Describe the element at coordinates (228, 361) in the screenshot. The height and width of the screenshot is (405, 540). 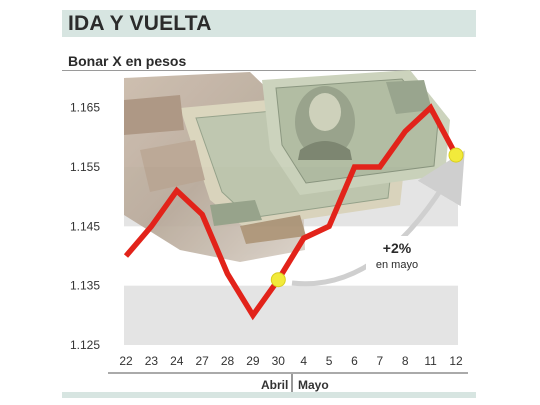
I see `x-tick-label: 28` at that location.